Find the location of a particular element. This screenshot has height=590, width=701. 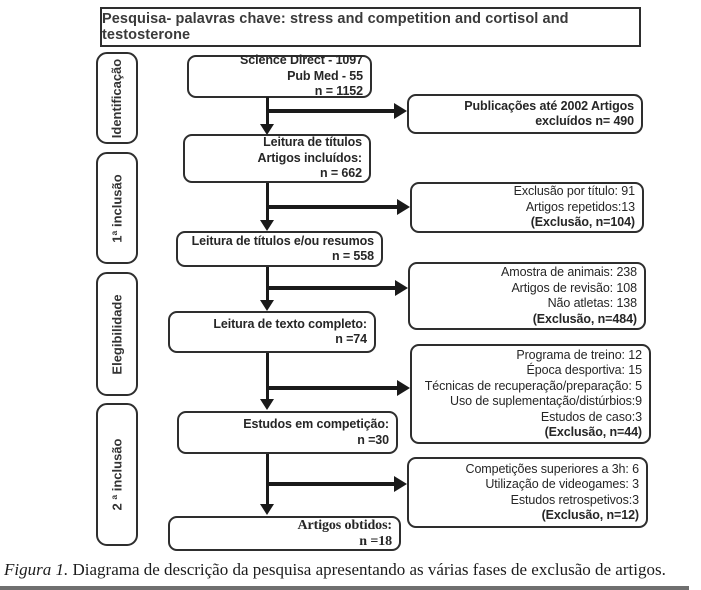

exclusion-line: Programa de treino: 12 is located at coordinates (579, 354).